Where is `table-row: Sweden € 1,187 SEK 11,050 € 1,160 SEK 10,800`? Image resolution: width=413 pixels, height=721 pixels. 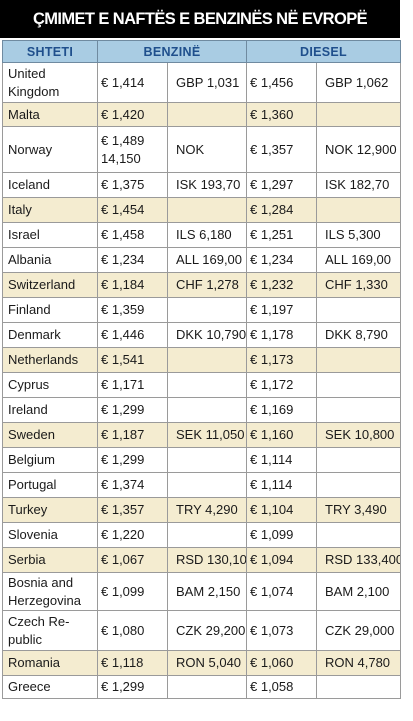 table-row: Sweden € 1,187 SEK 11,050 € 1,160 SEK 10,800 is located at coordinates (202, 435).